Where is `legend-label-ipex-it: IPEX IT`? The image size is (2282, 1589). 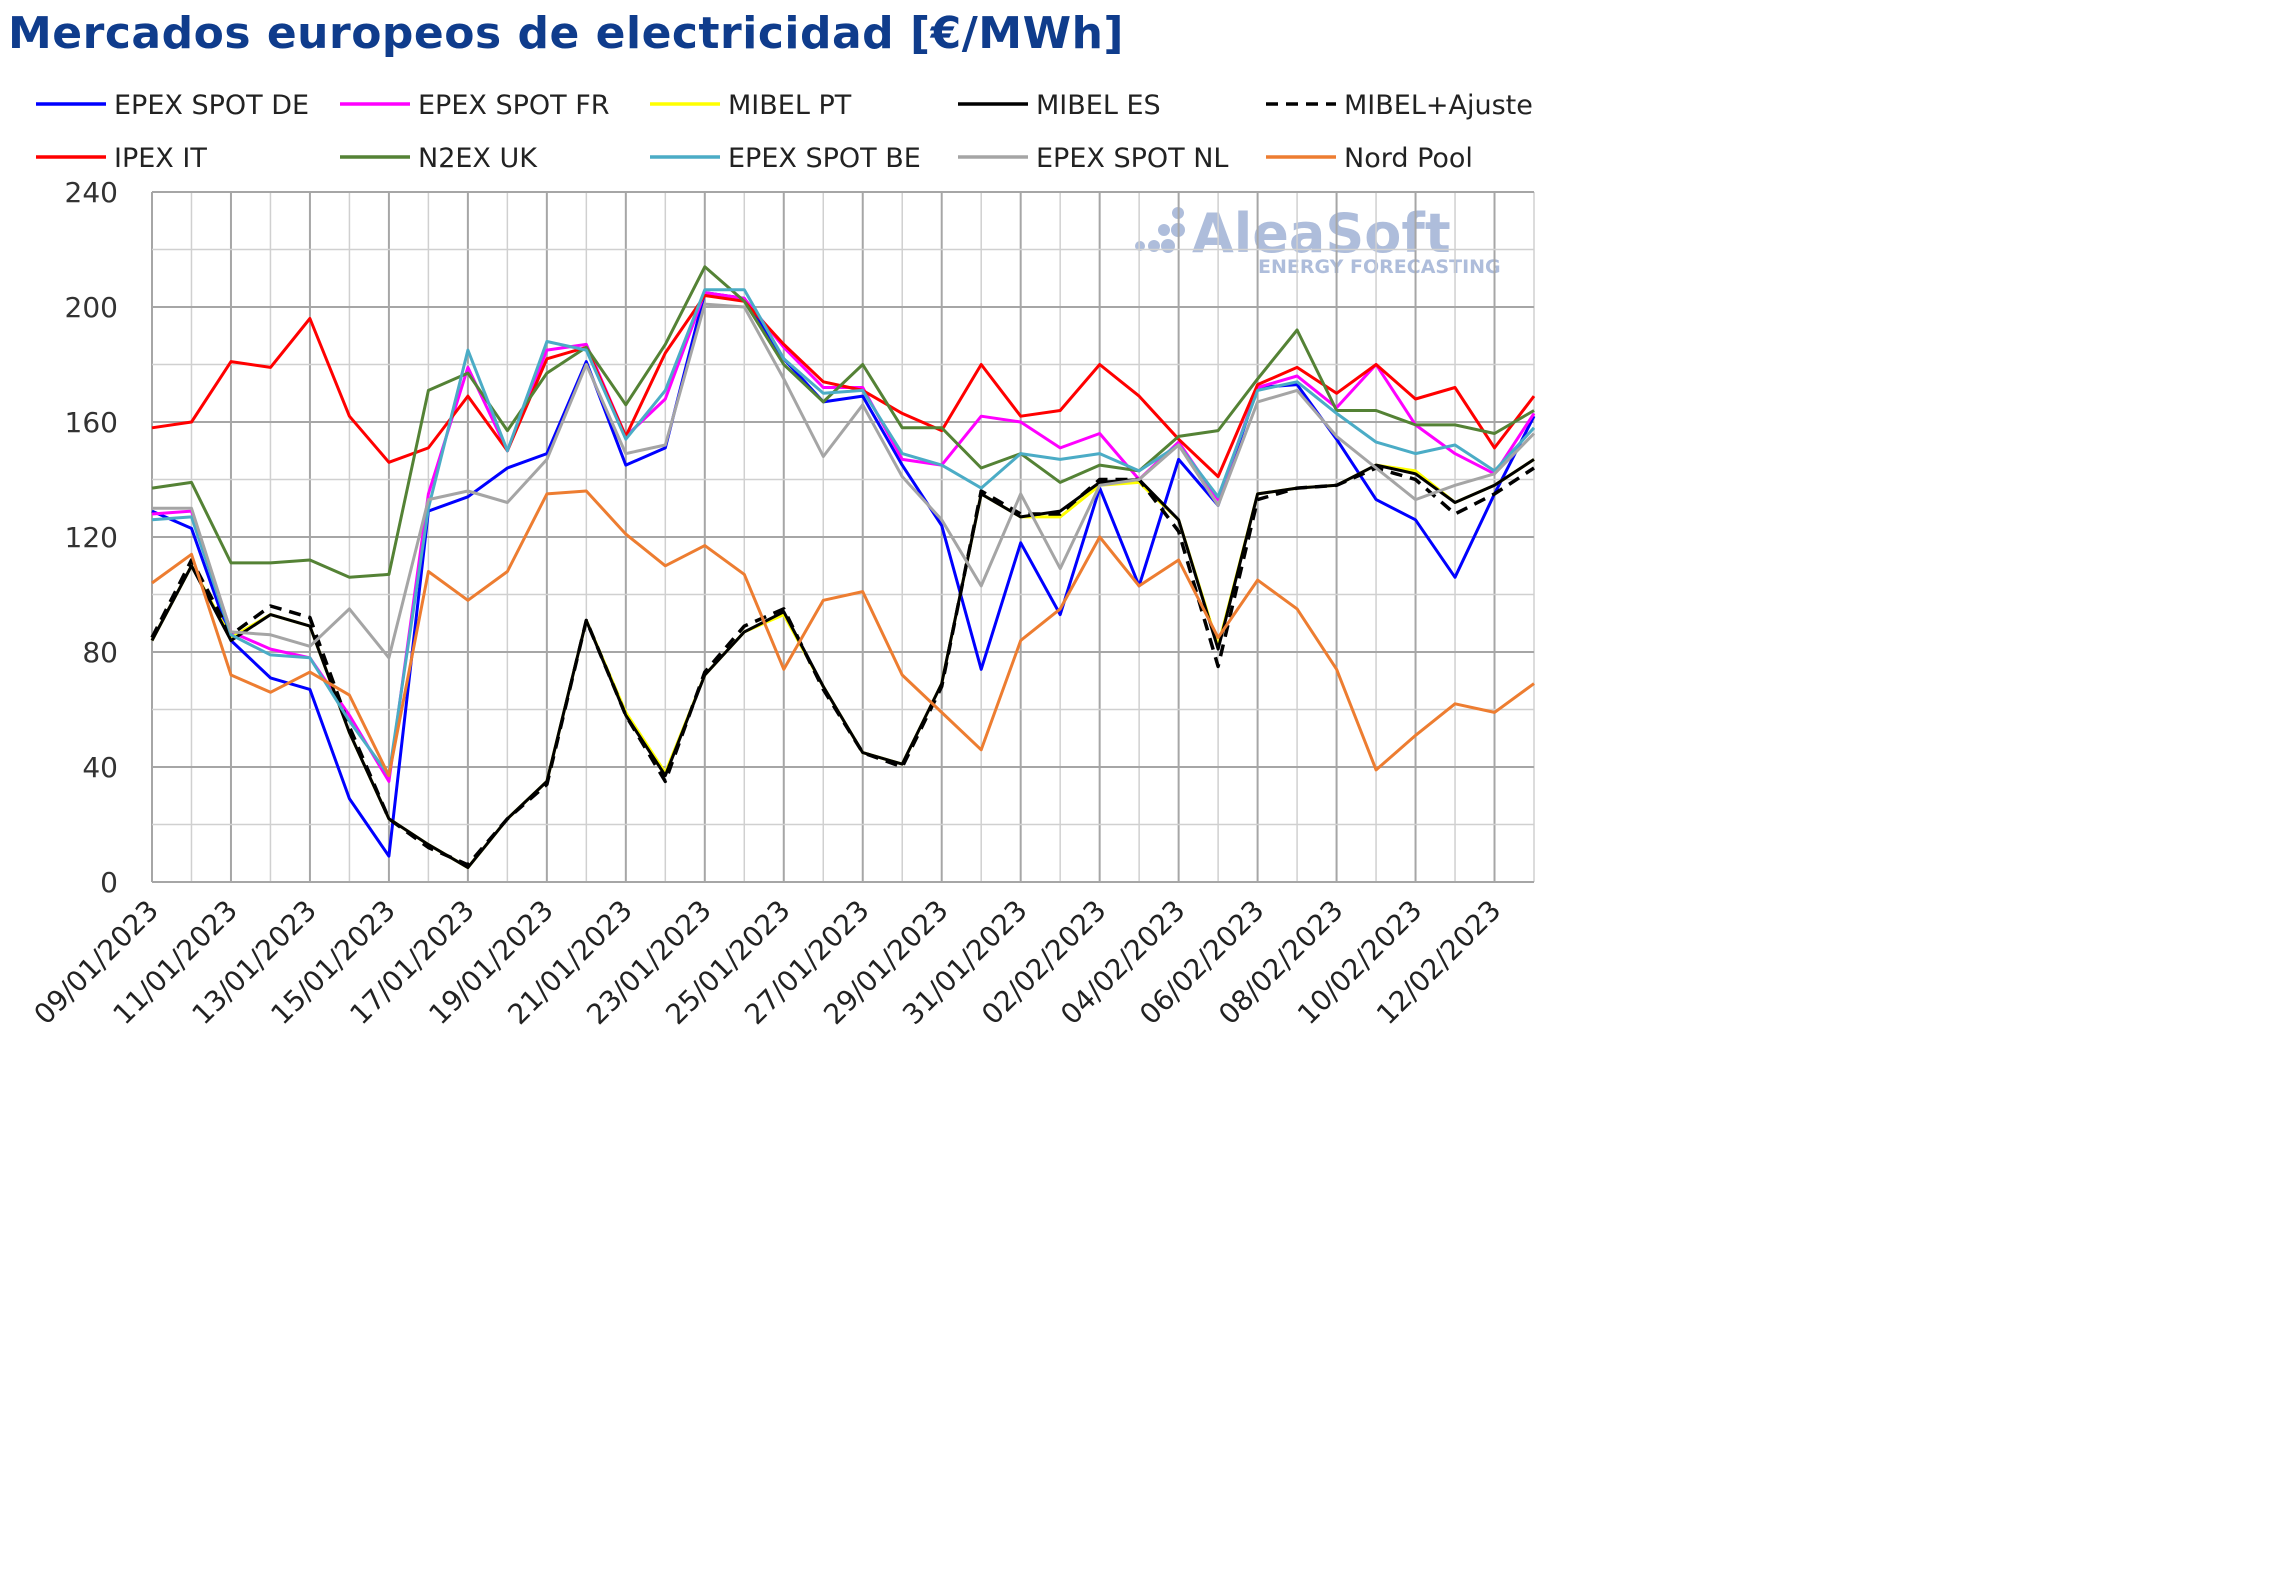 legend-label-ipex-it: IPEX IT is located at coordinates (160, 158).